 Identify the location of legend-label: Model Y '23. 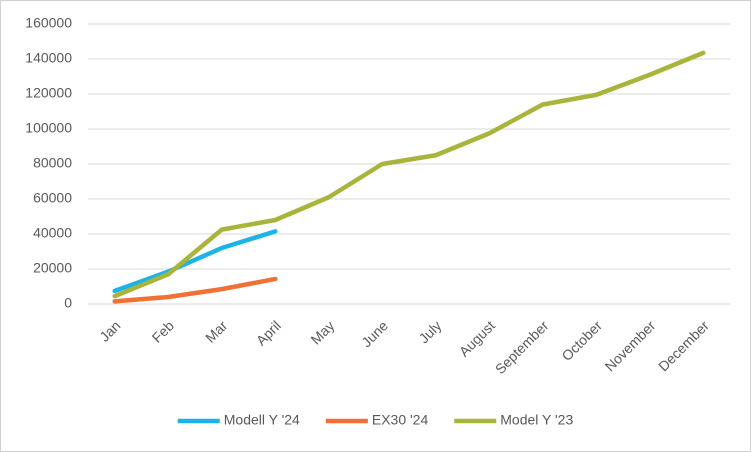
(536, 420).